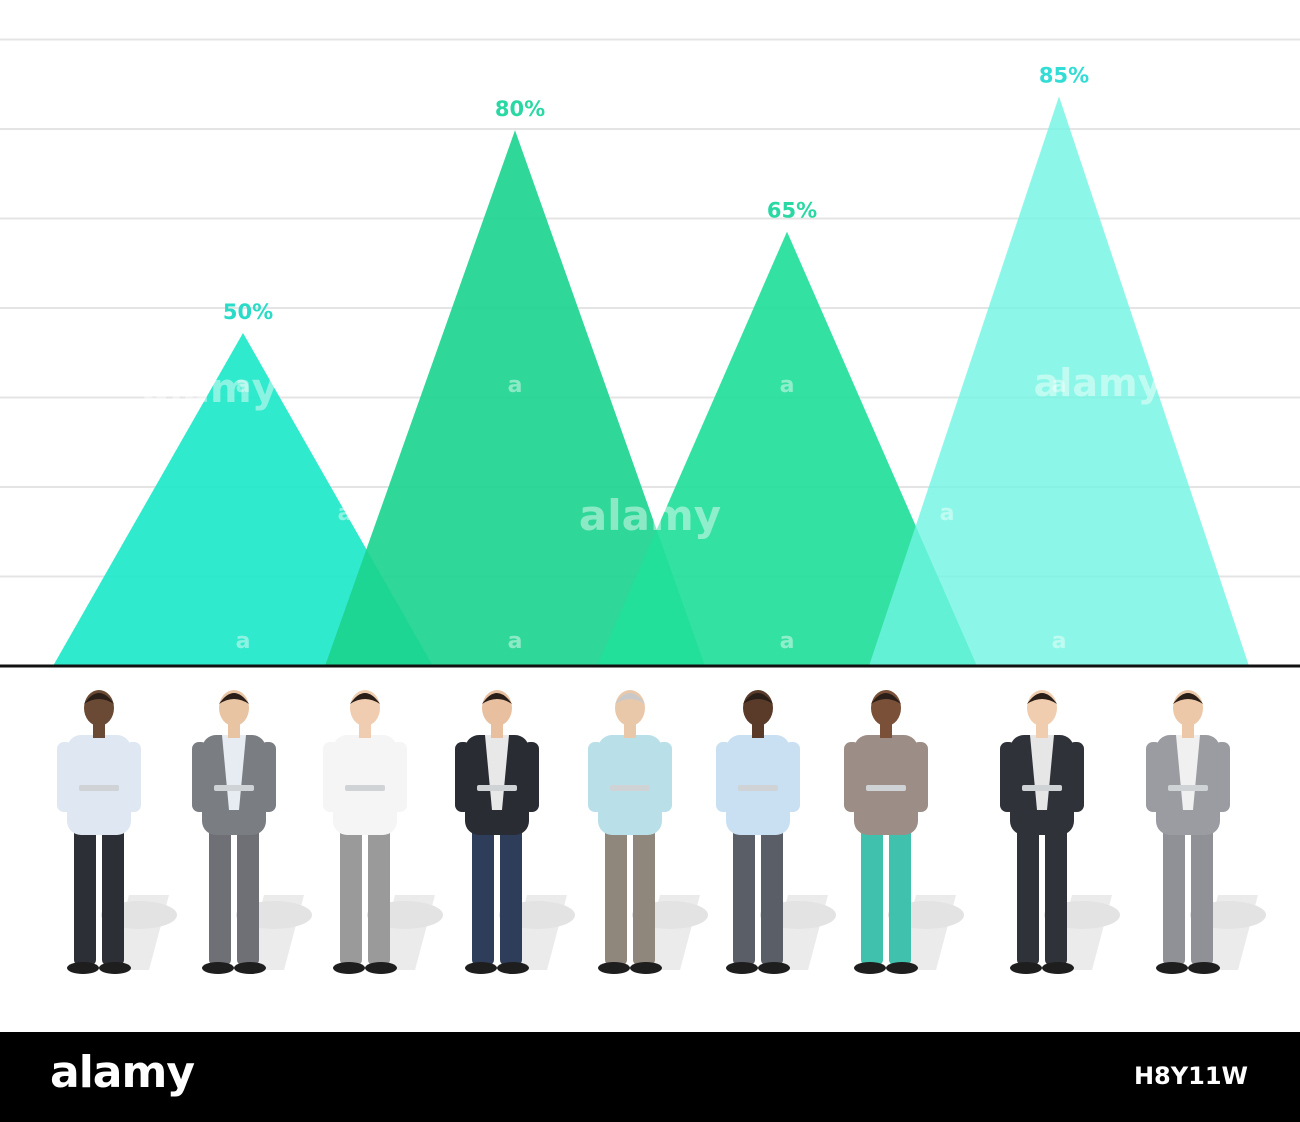  Describe the element at coordinates (1064, 75) in the screenshot. I see `data-label: 85%` at that location.